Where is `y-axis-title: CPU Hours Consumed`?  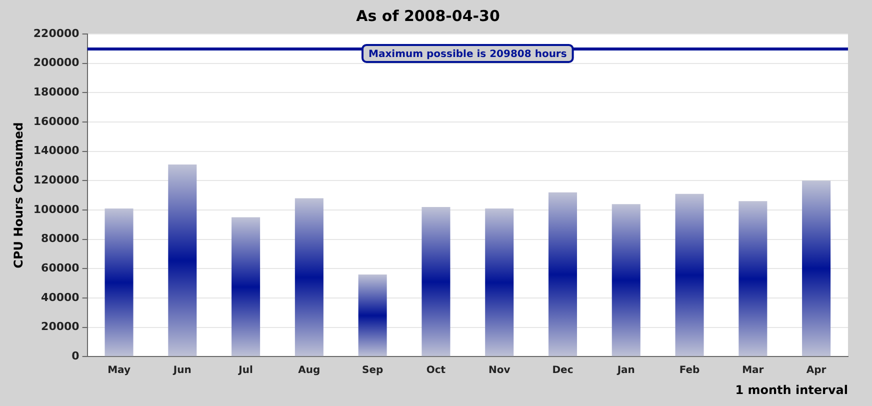
y-axis-title: CPU Hours Consumed is located at coordinates (18, 195).